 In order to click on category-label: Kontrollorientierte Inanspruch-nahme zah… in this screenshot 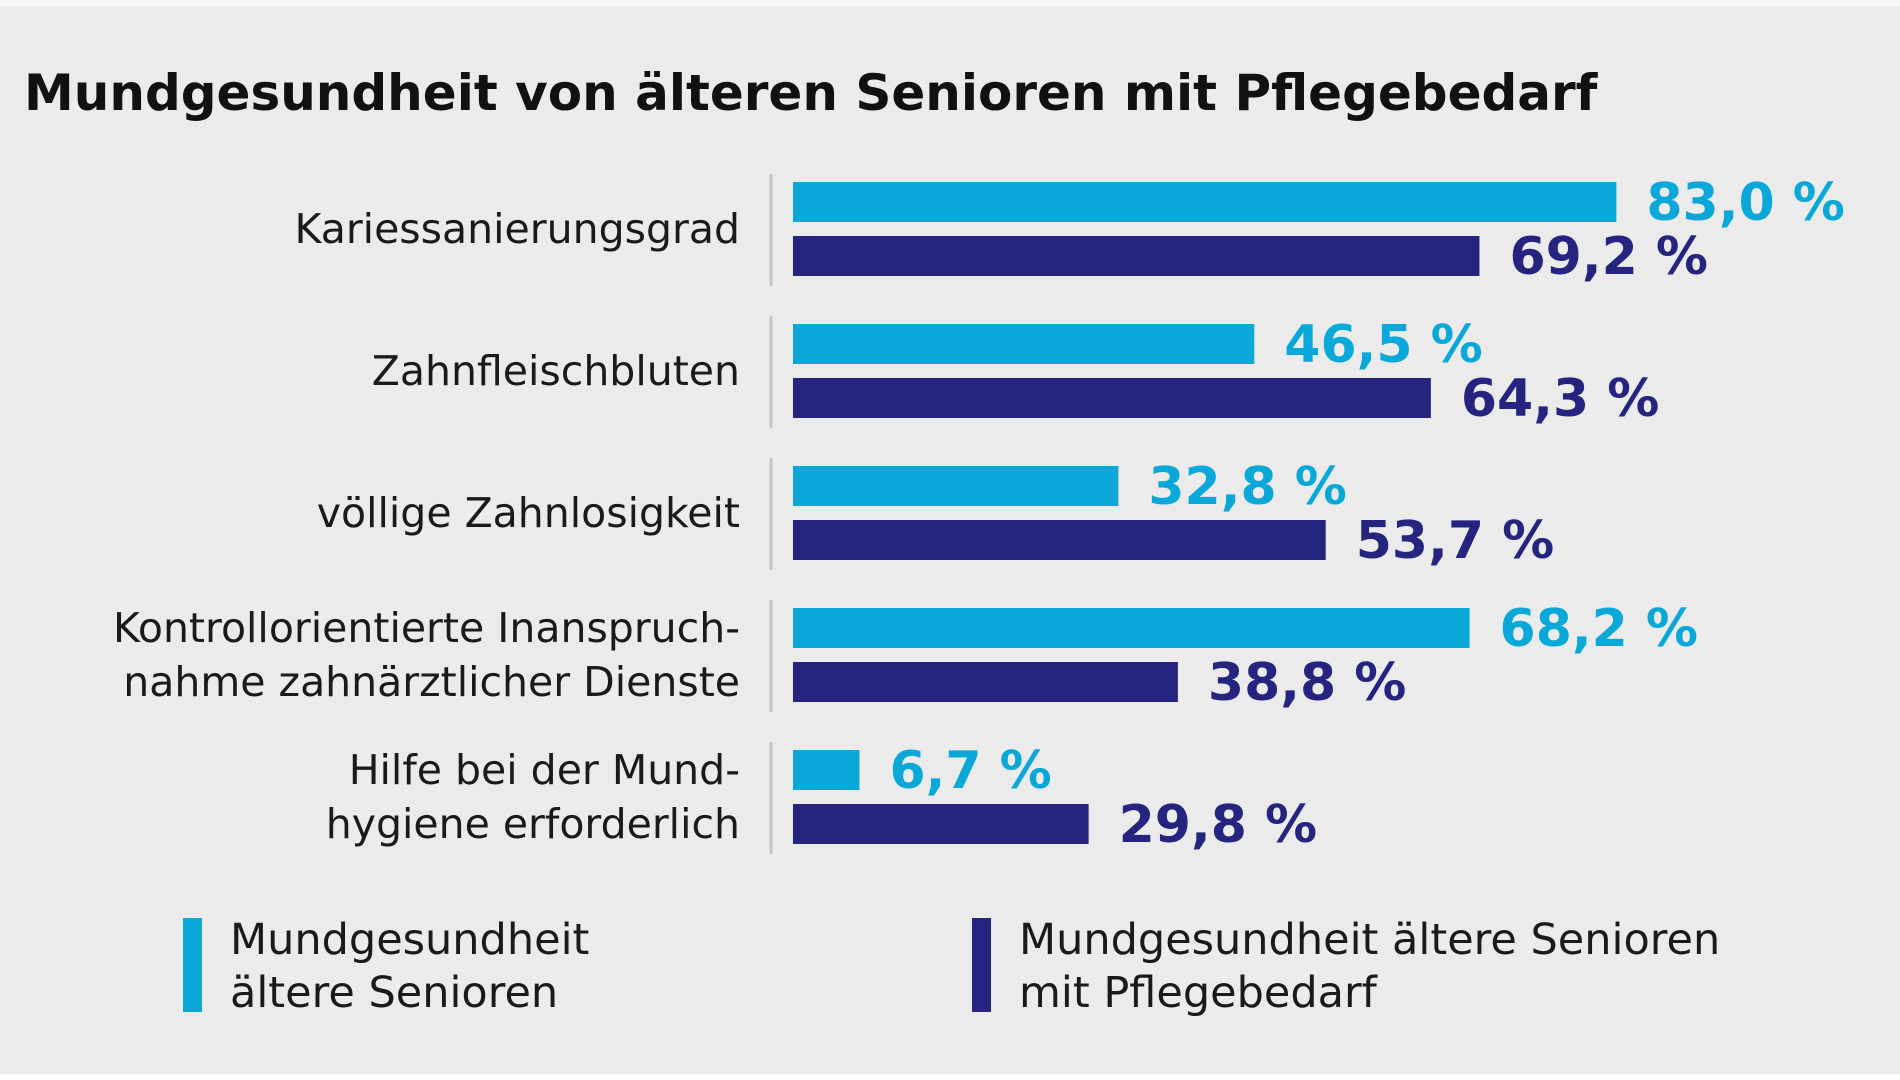, I will do `click(426, 655)`.